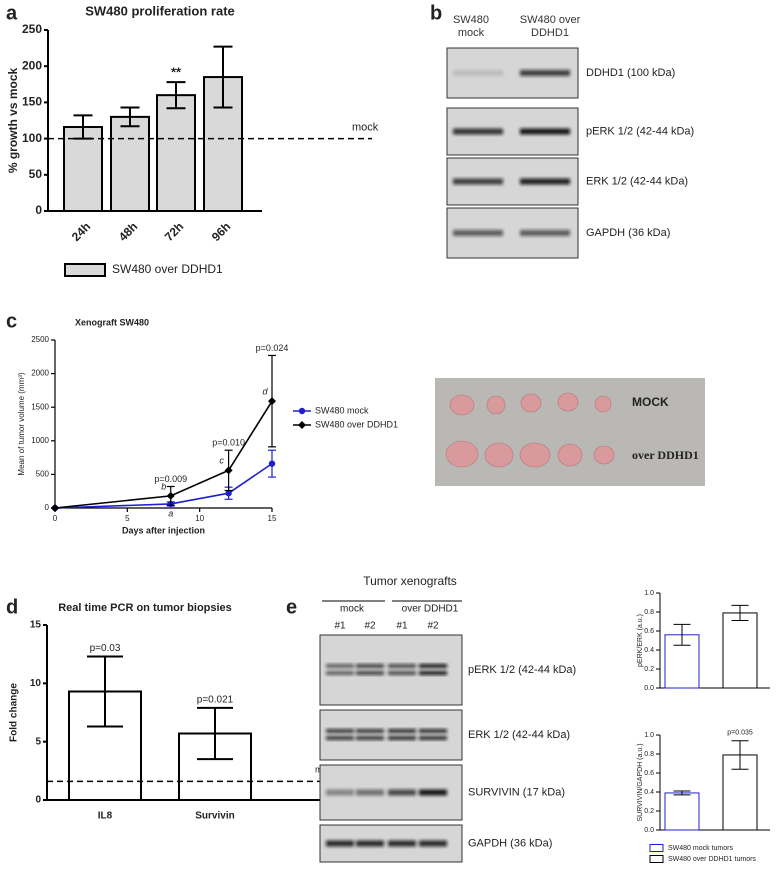 Image resolution: width=778 pixels, height=869 pixels. What do you see at coordinates (410, 581) in the screenshot?
I see `blot-title: Tumor xenografts` at bounding box center [410, 581].